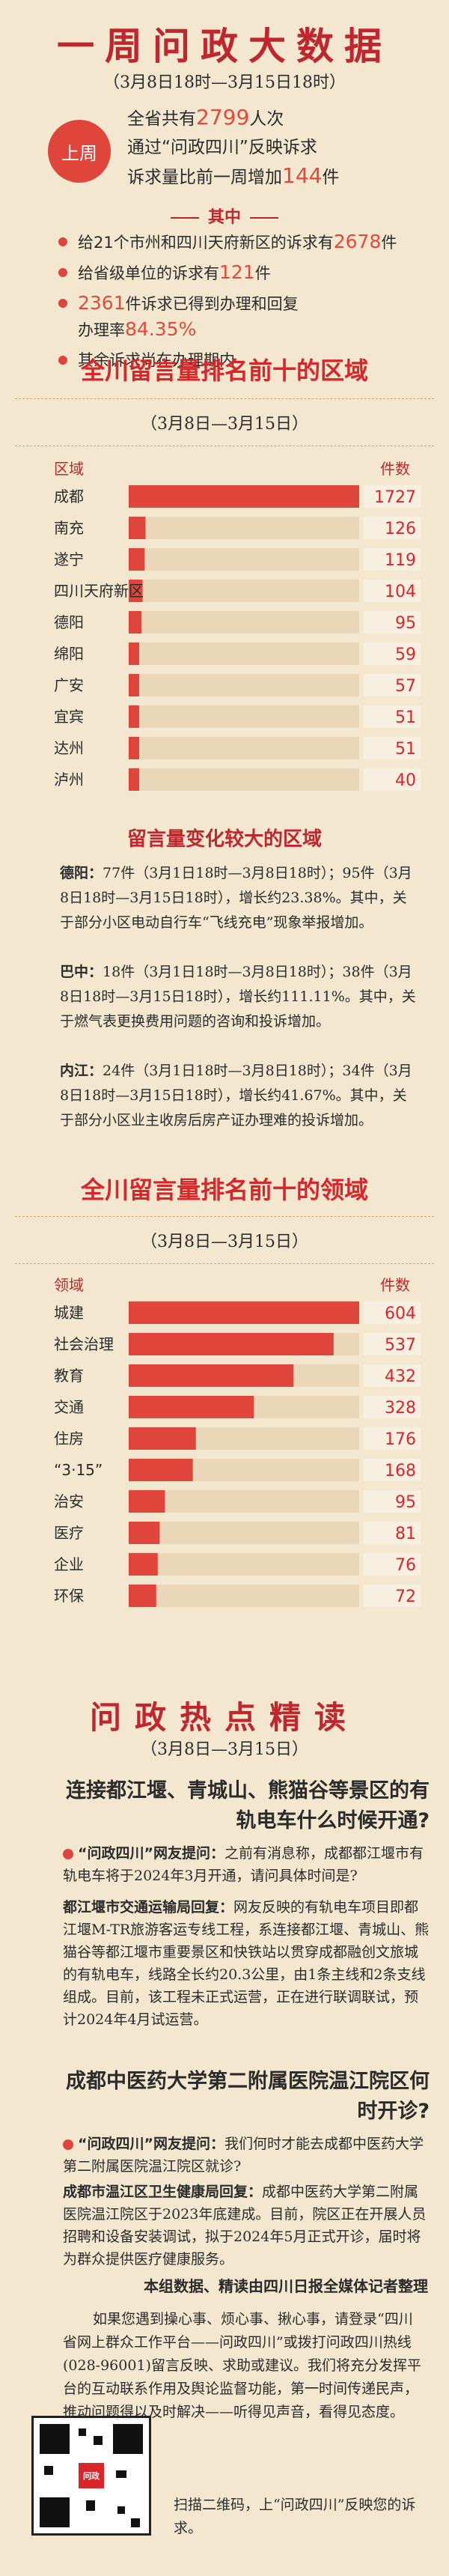 Image resolution: width=449 pixels, height=2576 pixels. I want to click on category-label: 德阳, so click(69, 622).